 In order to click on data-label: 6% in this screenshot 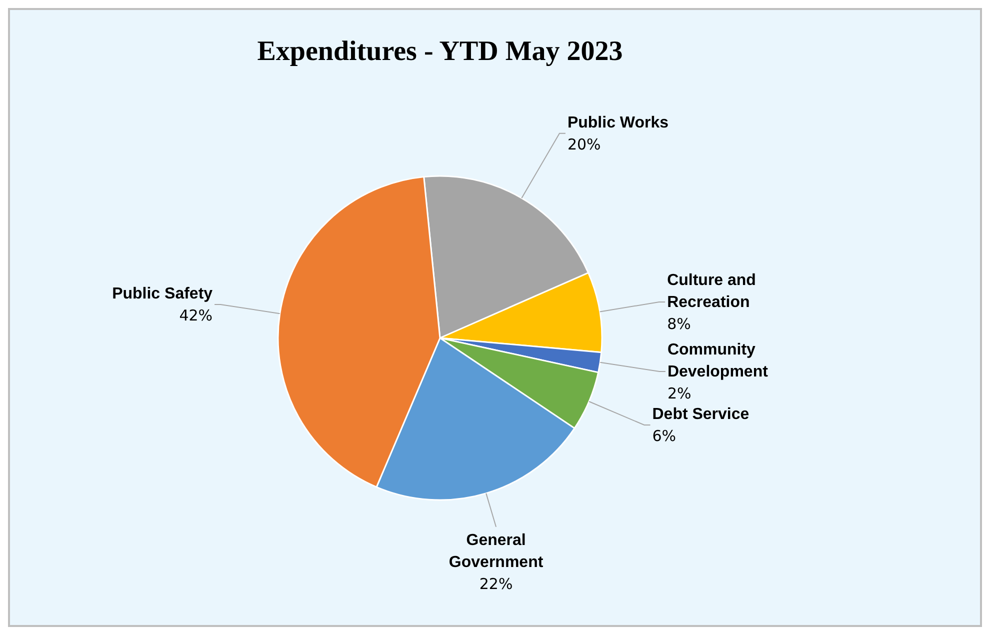, I will do `click(664, 435)`.